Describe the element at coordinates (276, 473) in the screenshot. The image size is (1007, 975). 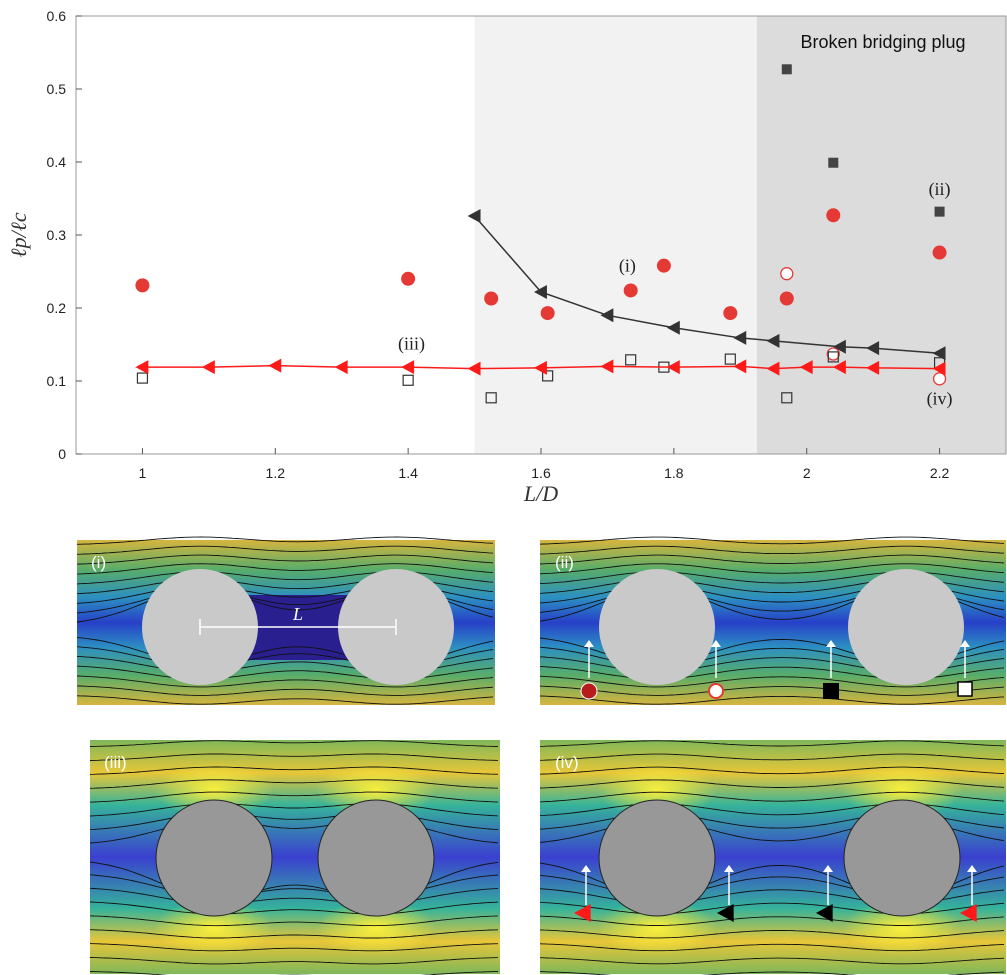
I see `x-tick-label: 1.2` at that location.